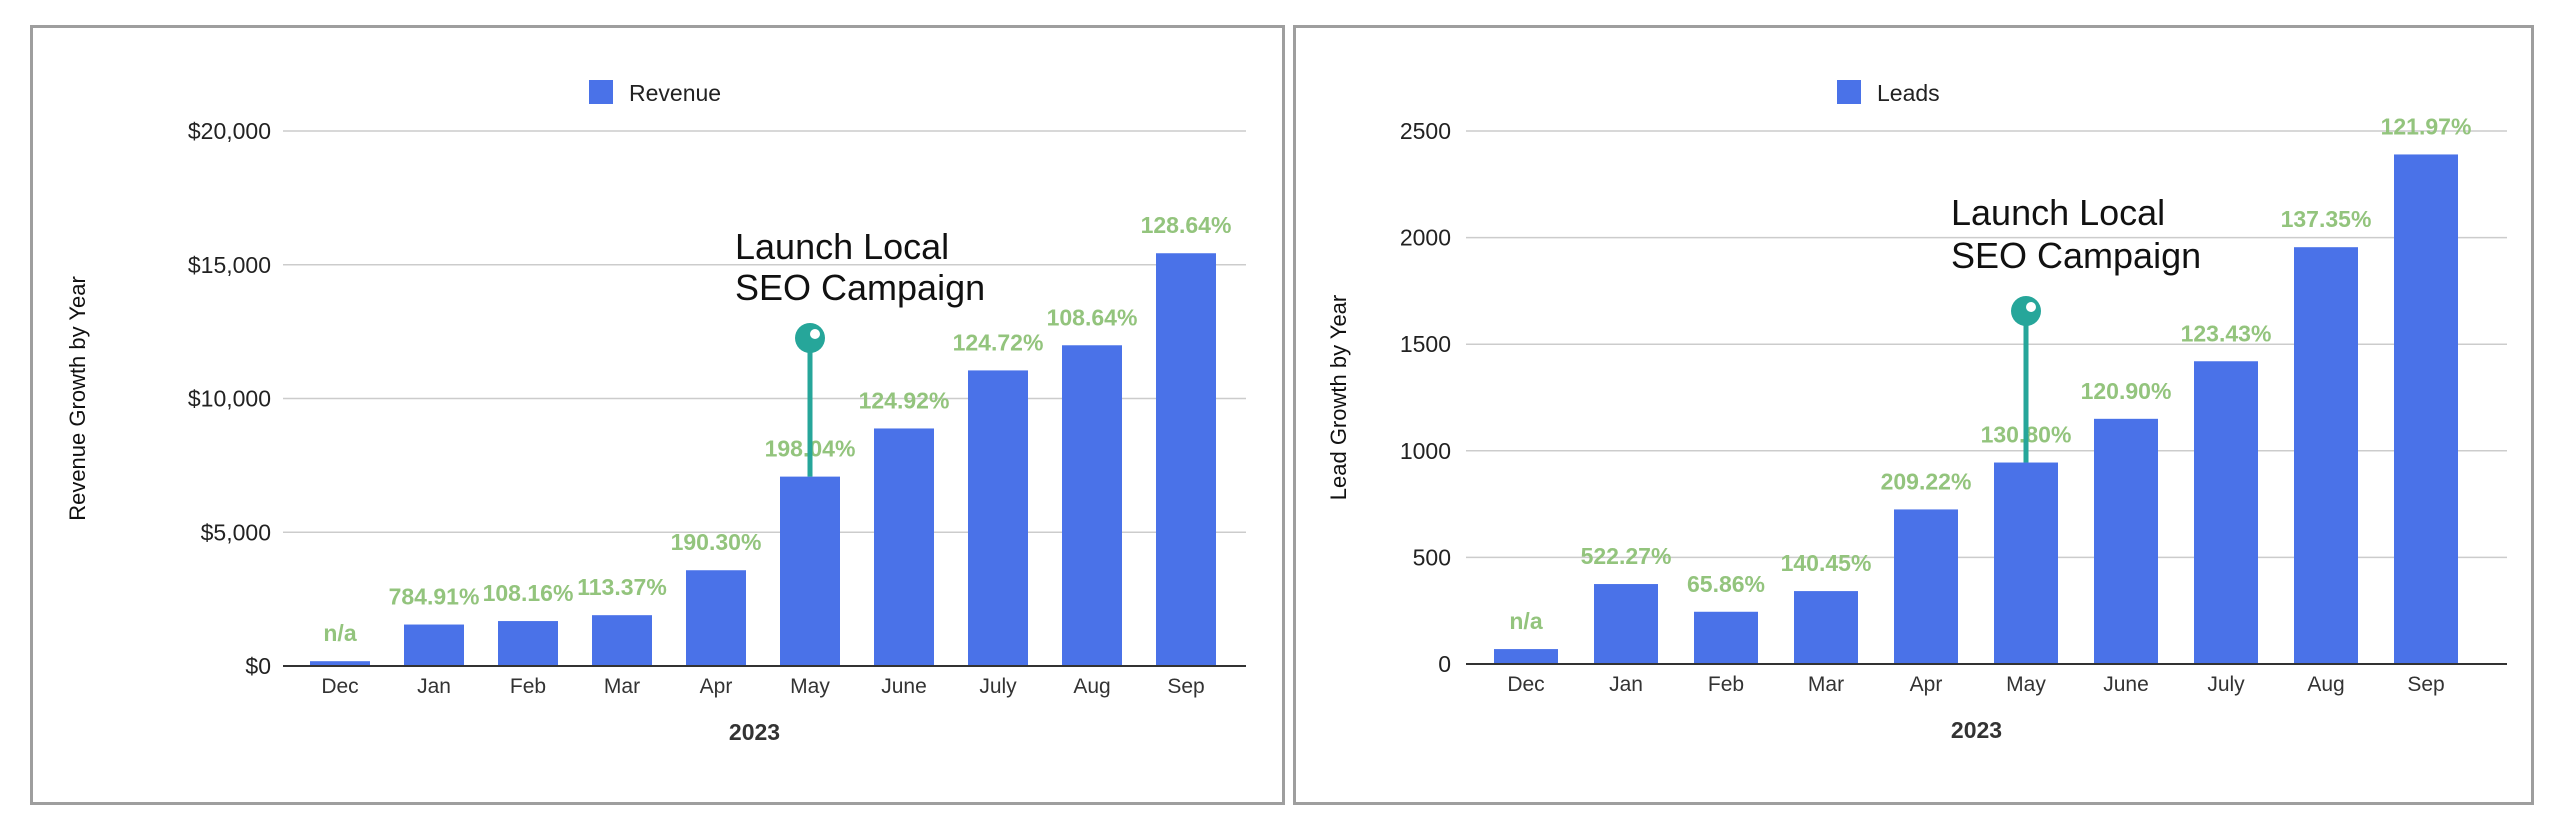 This screenshot has height=821, width=2563. What do you see at coordinates (998, 342) in the screenshot?
I see `data-label: 124.72%` at bounding box center [998, 342].